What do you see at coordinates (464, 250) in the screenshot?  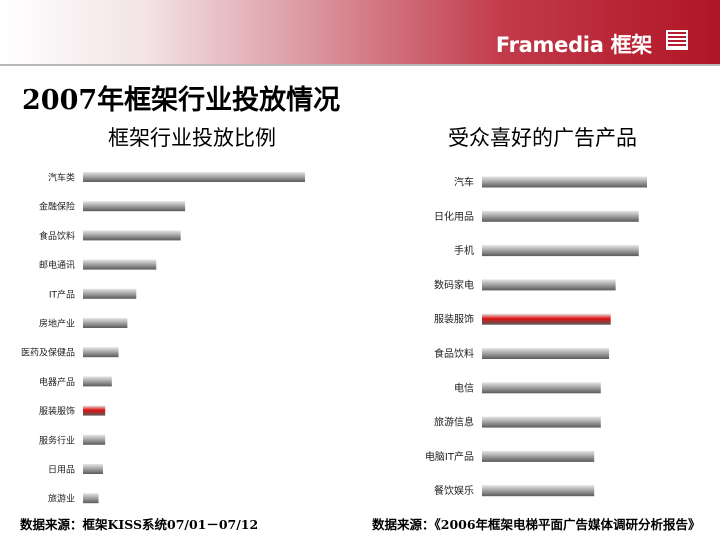 I see `right-category-label: 手机` at bounding box center [464, 250].